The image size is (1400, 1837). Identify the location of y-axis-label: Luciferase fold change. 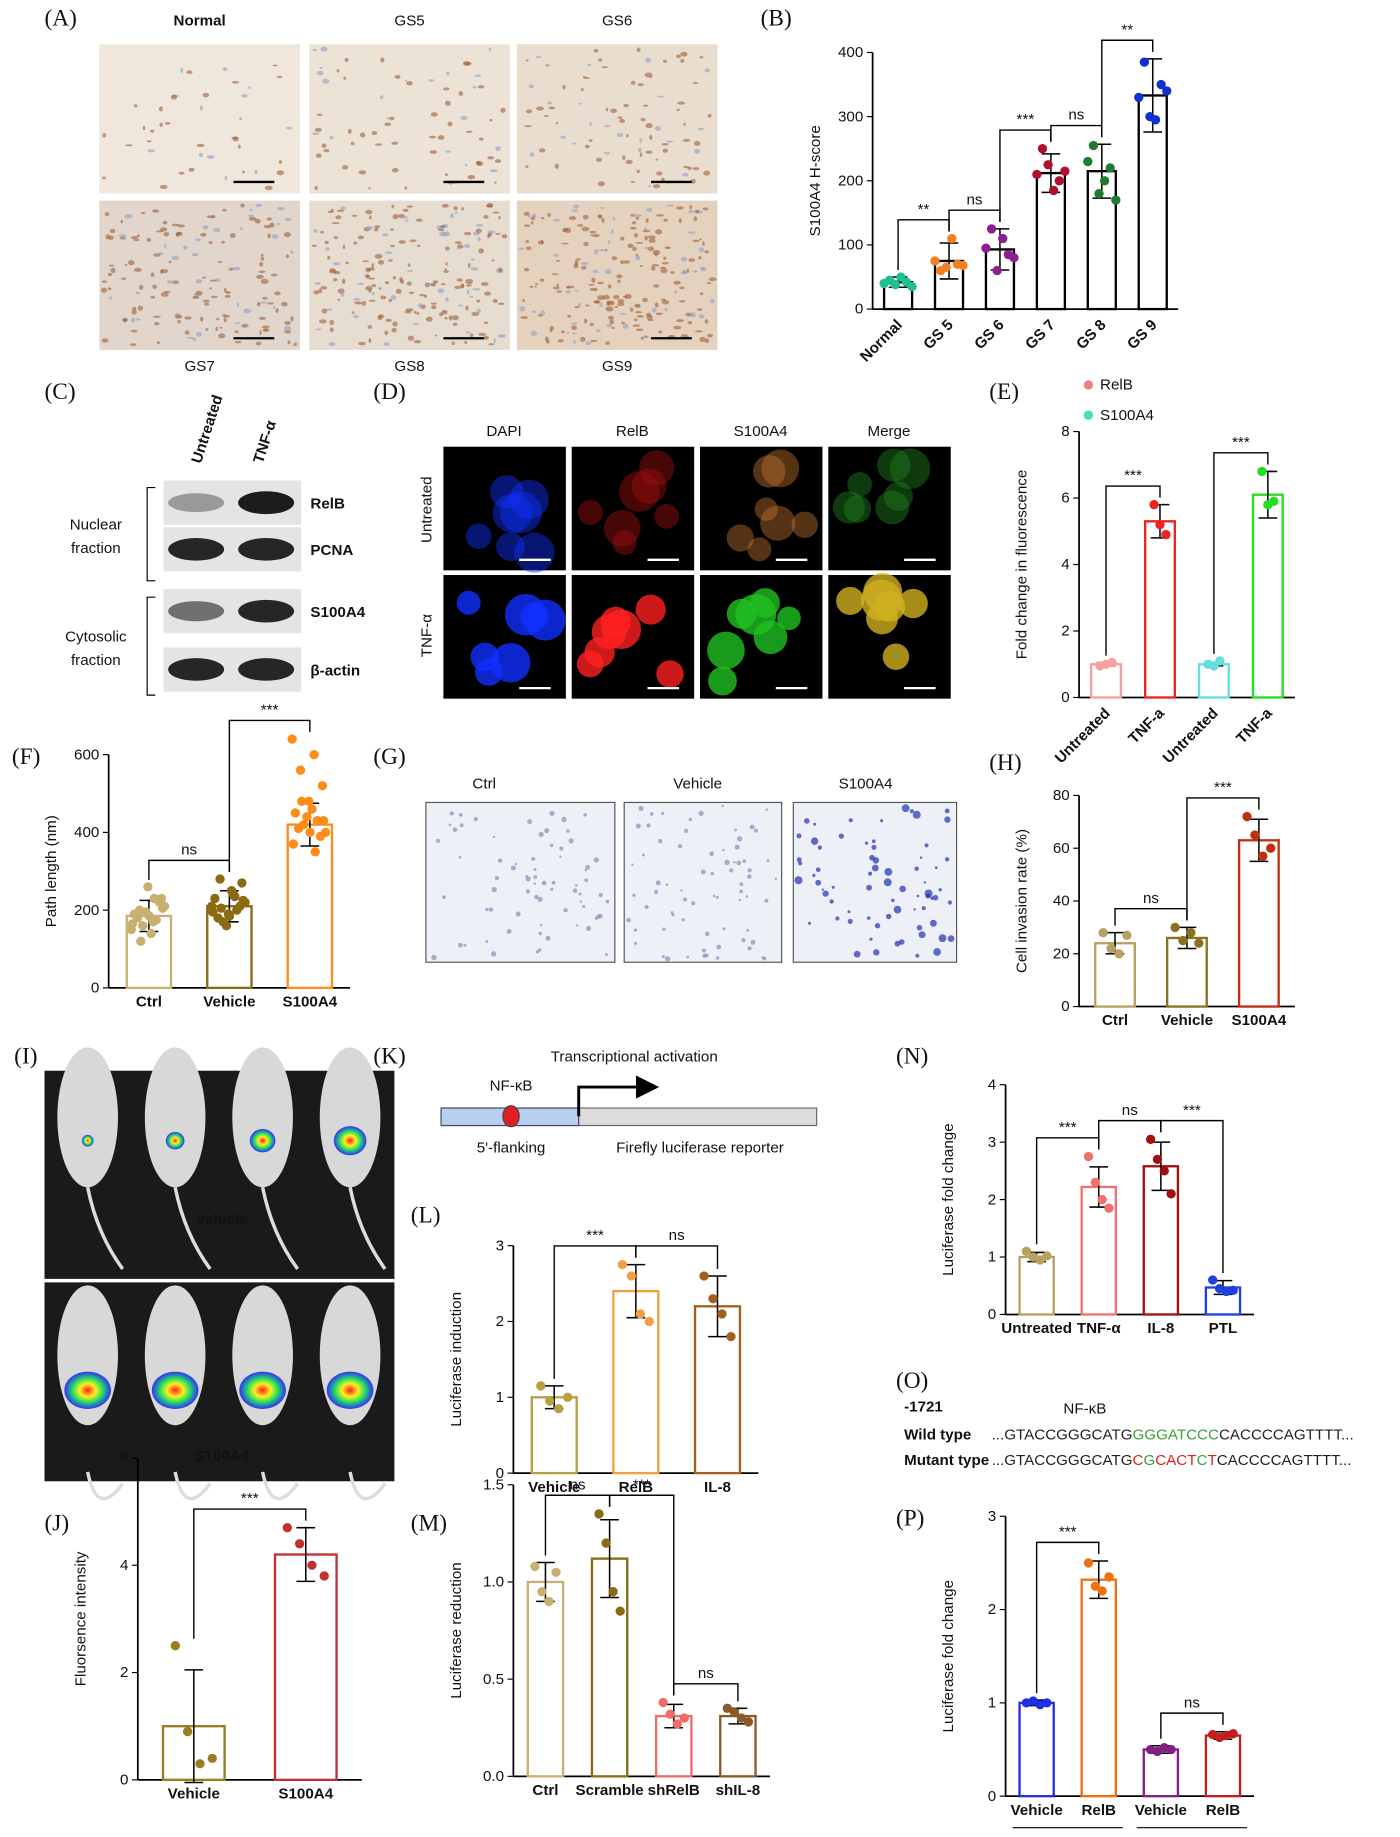
(948, 1656).